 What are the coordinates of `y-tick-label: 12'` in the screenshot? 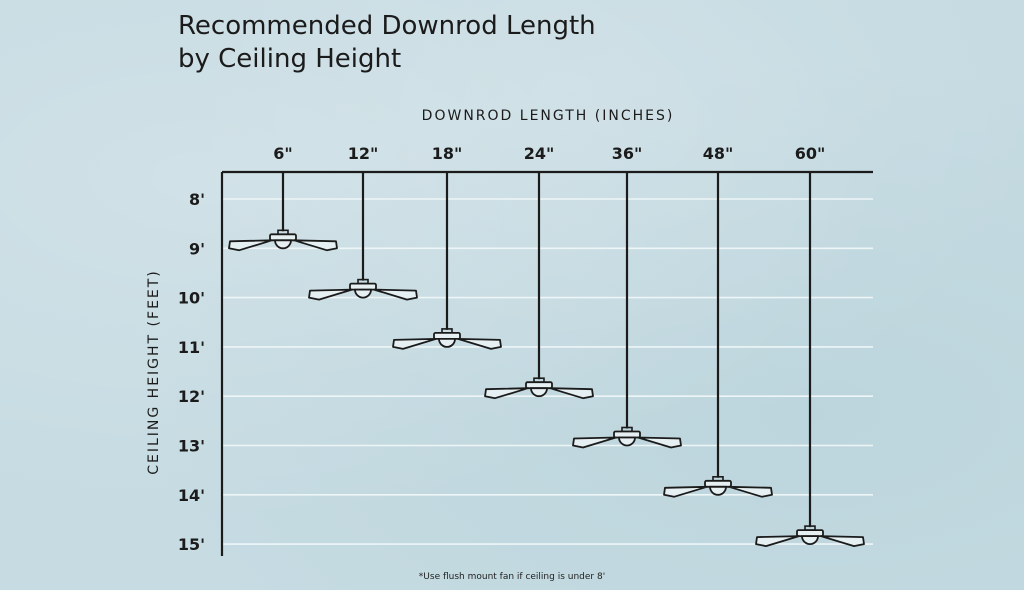 It's located at (191, 396).